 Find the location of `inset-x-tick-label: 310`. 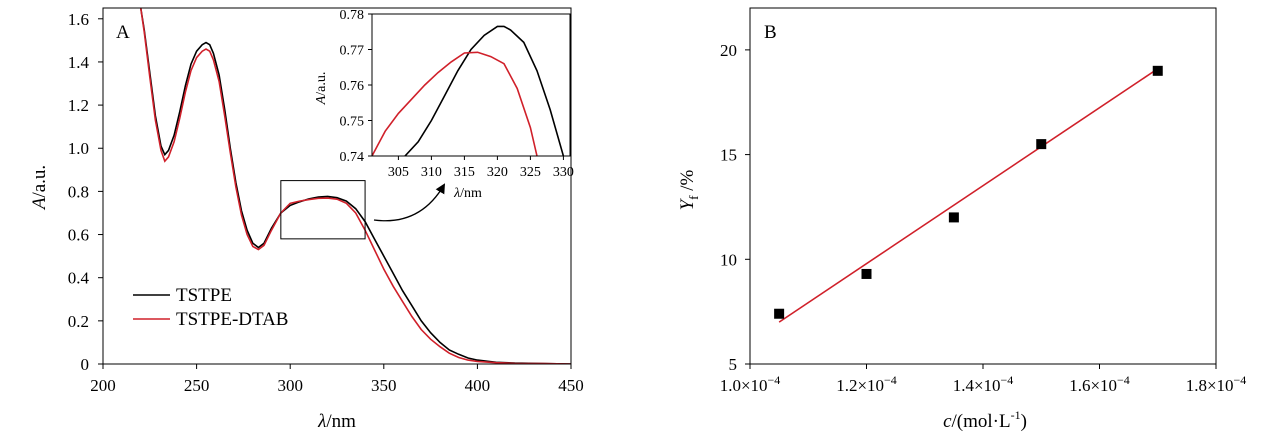

inset-x-tick-label: 310 is located at coordinates (431, 172).